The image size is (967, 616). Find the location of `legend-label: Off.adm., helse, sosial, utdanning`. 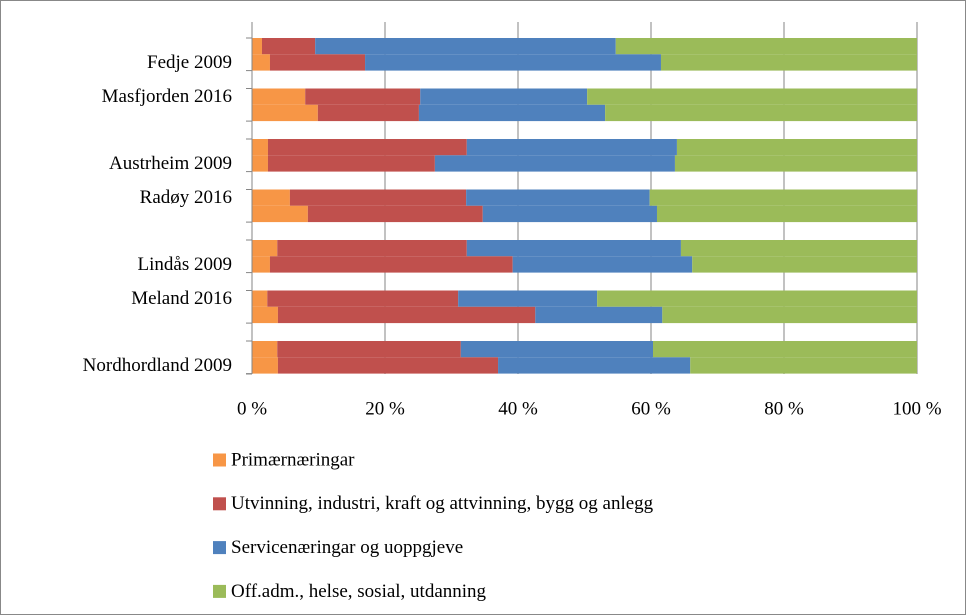

legend-label: Off.adm., helse, sosial, utdanning is located at coordinates (359, 591).